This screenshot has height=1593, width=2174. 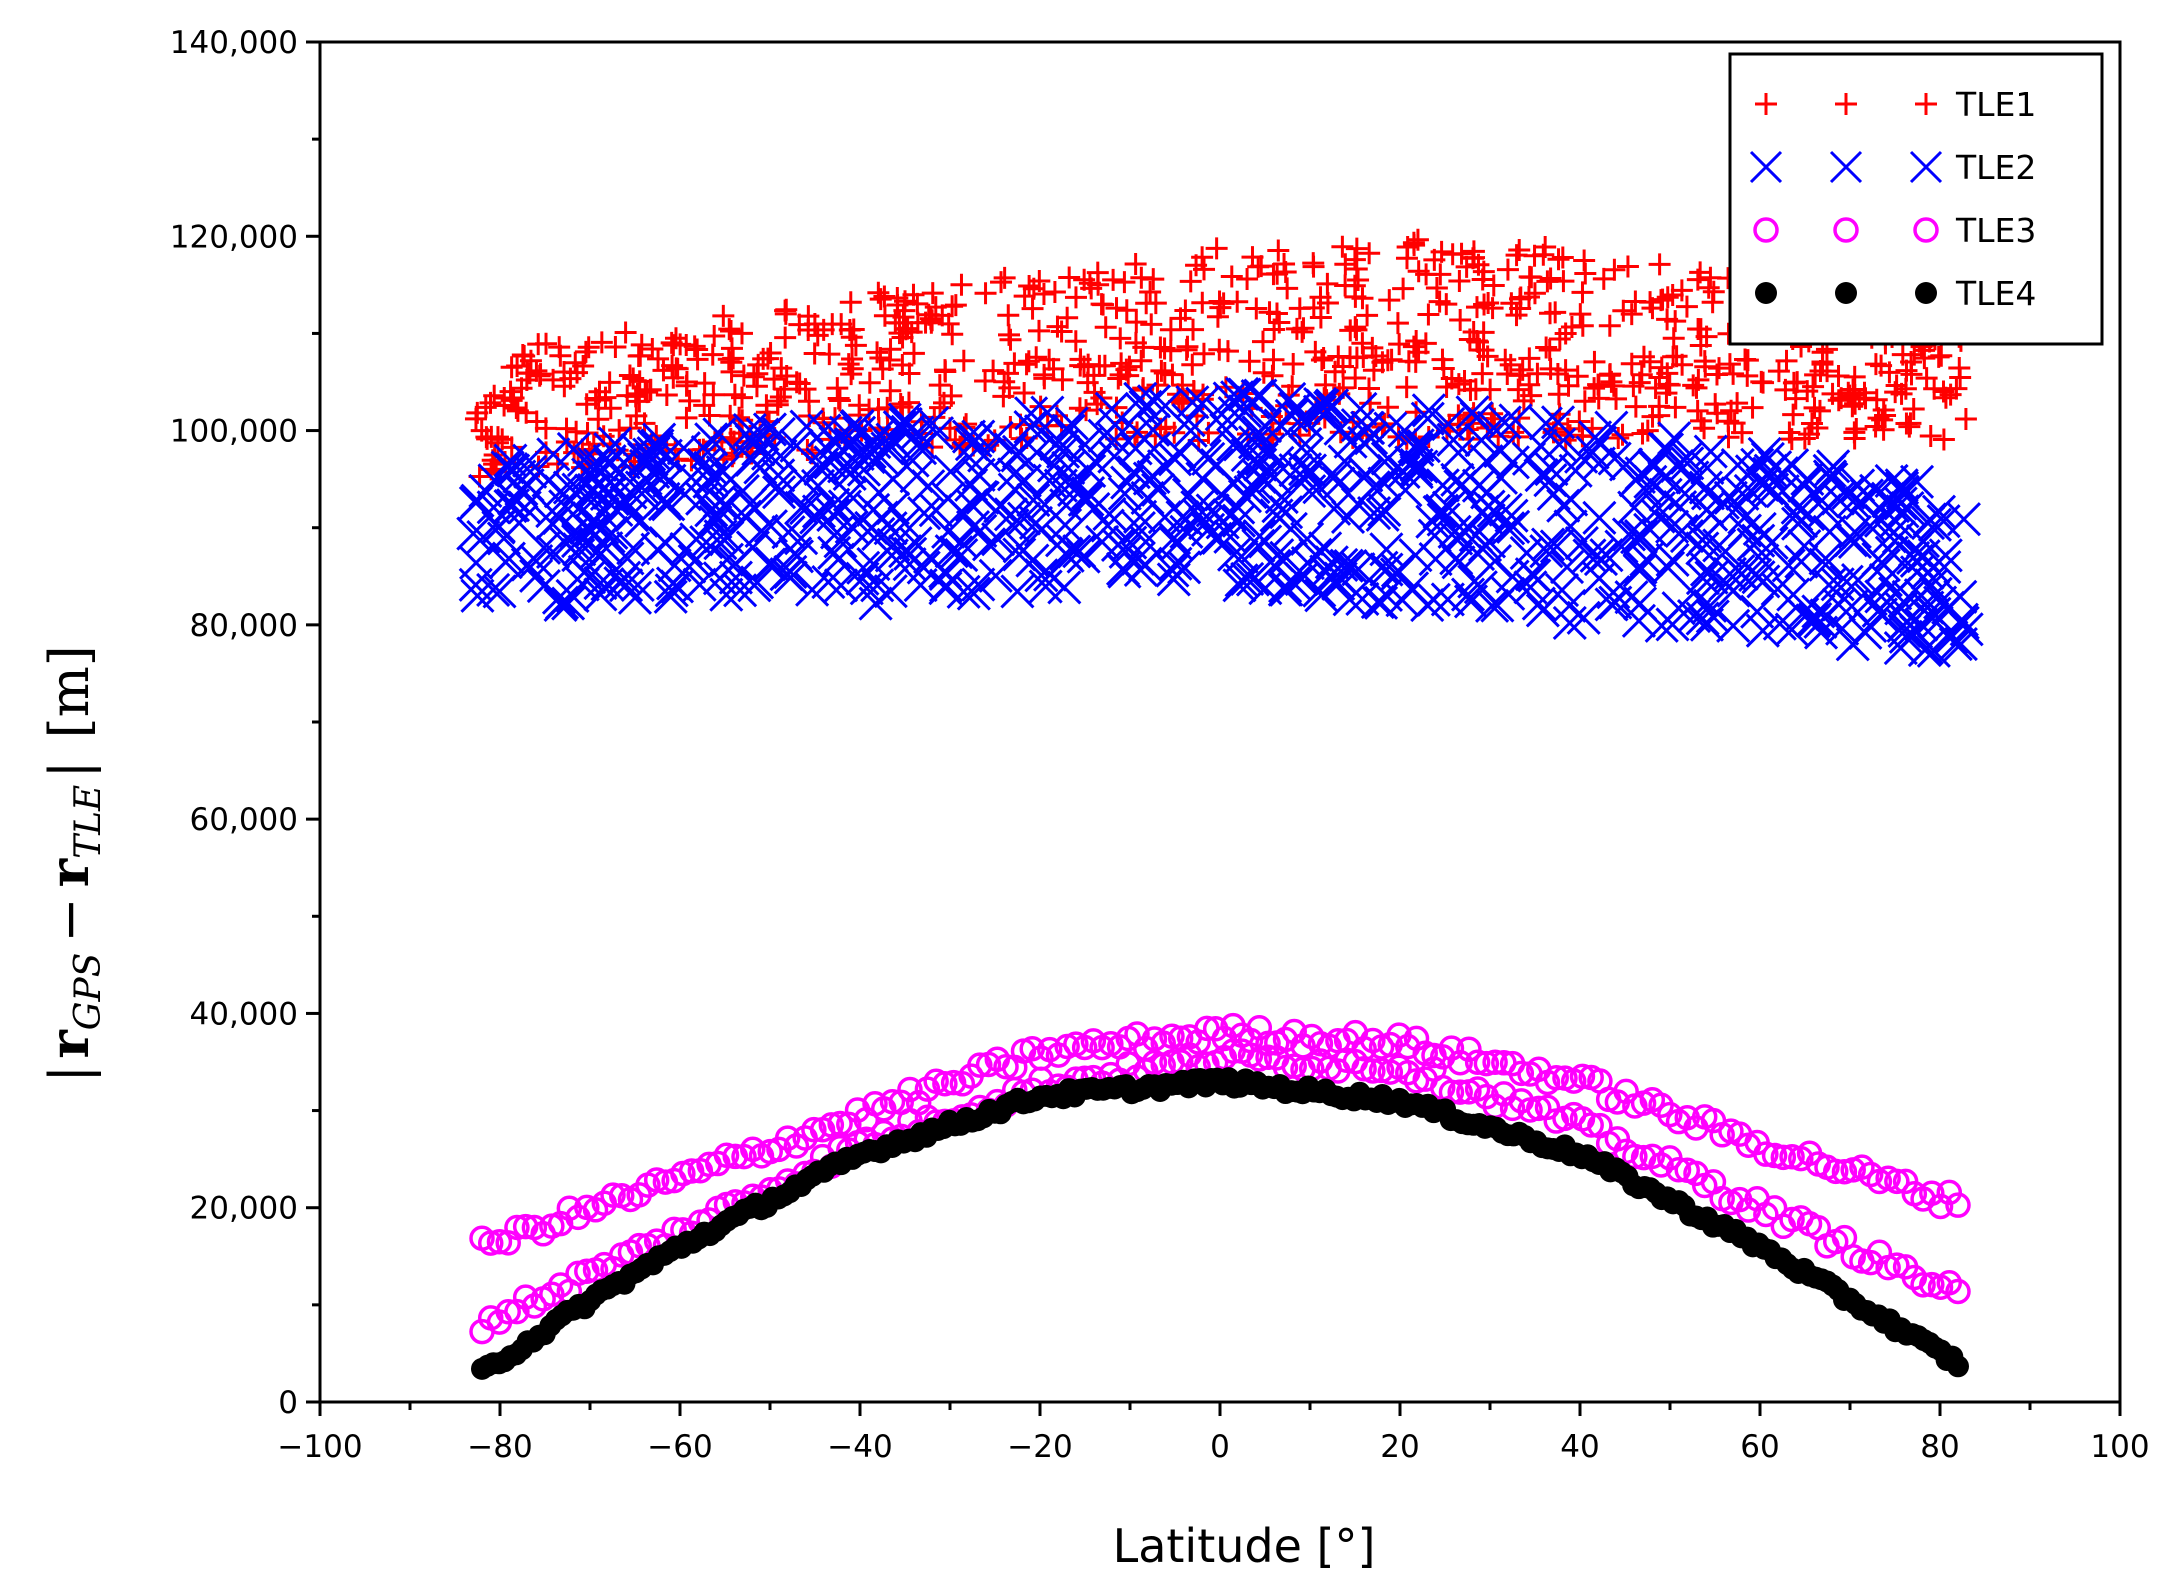 I want to click on y-axis-title-r2: r, so click(x=69, y=872).